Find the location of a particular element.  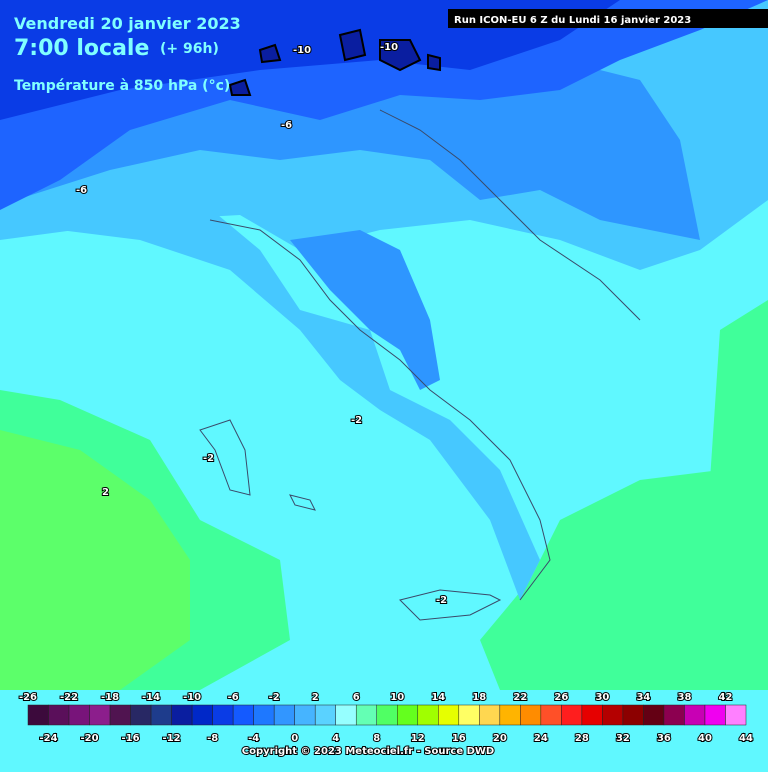

time: 7:00 locale is located at coordinates (81, 48).